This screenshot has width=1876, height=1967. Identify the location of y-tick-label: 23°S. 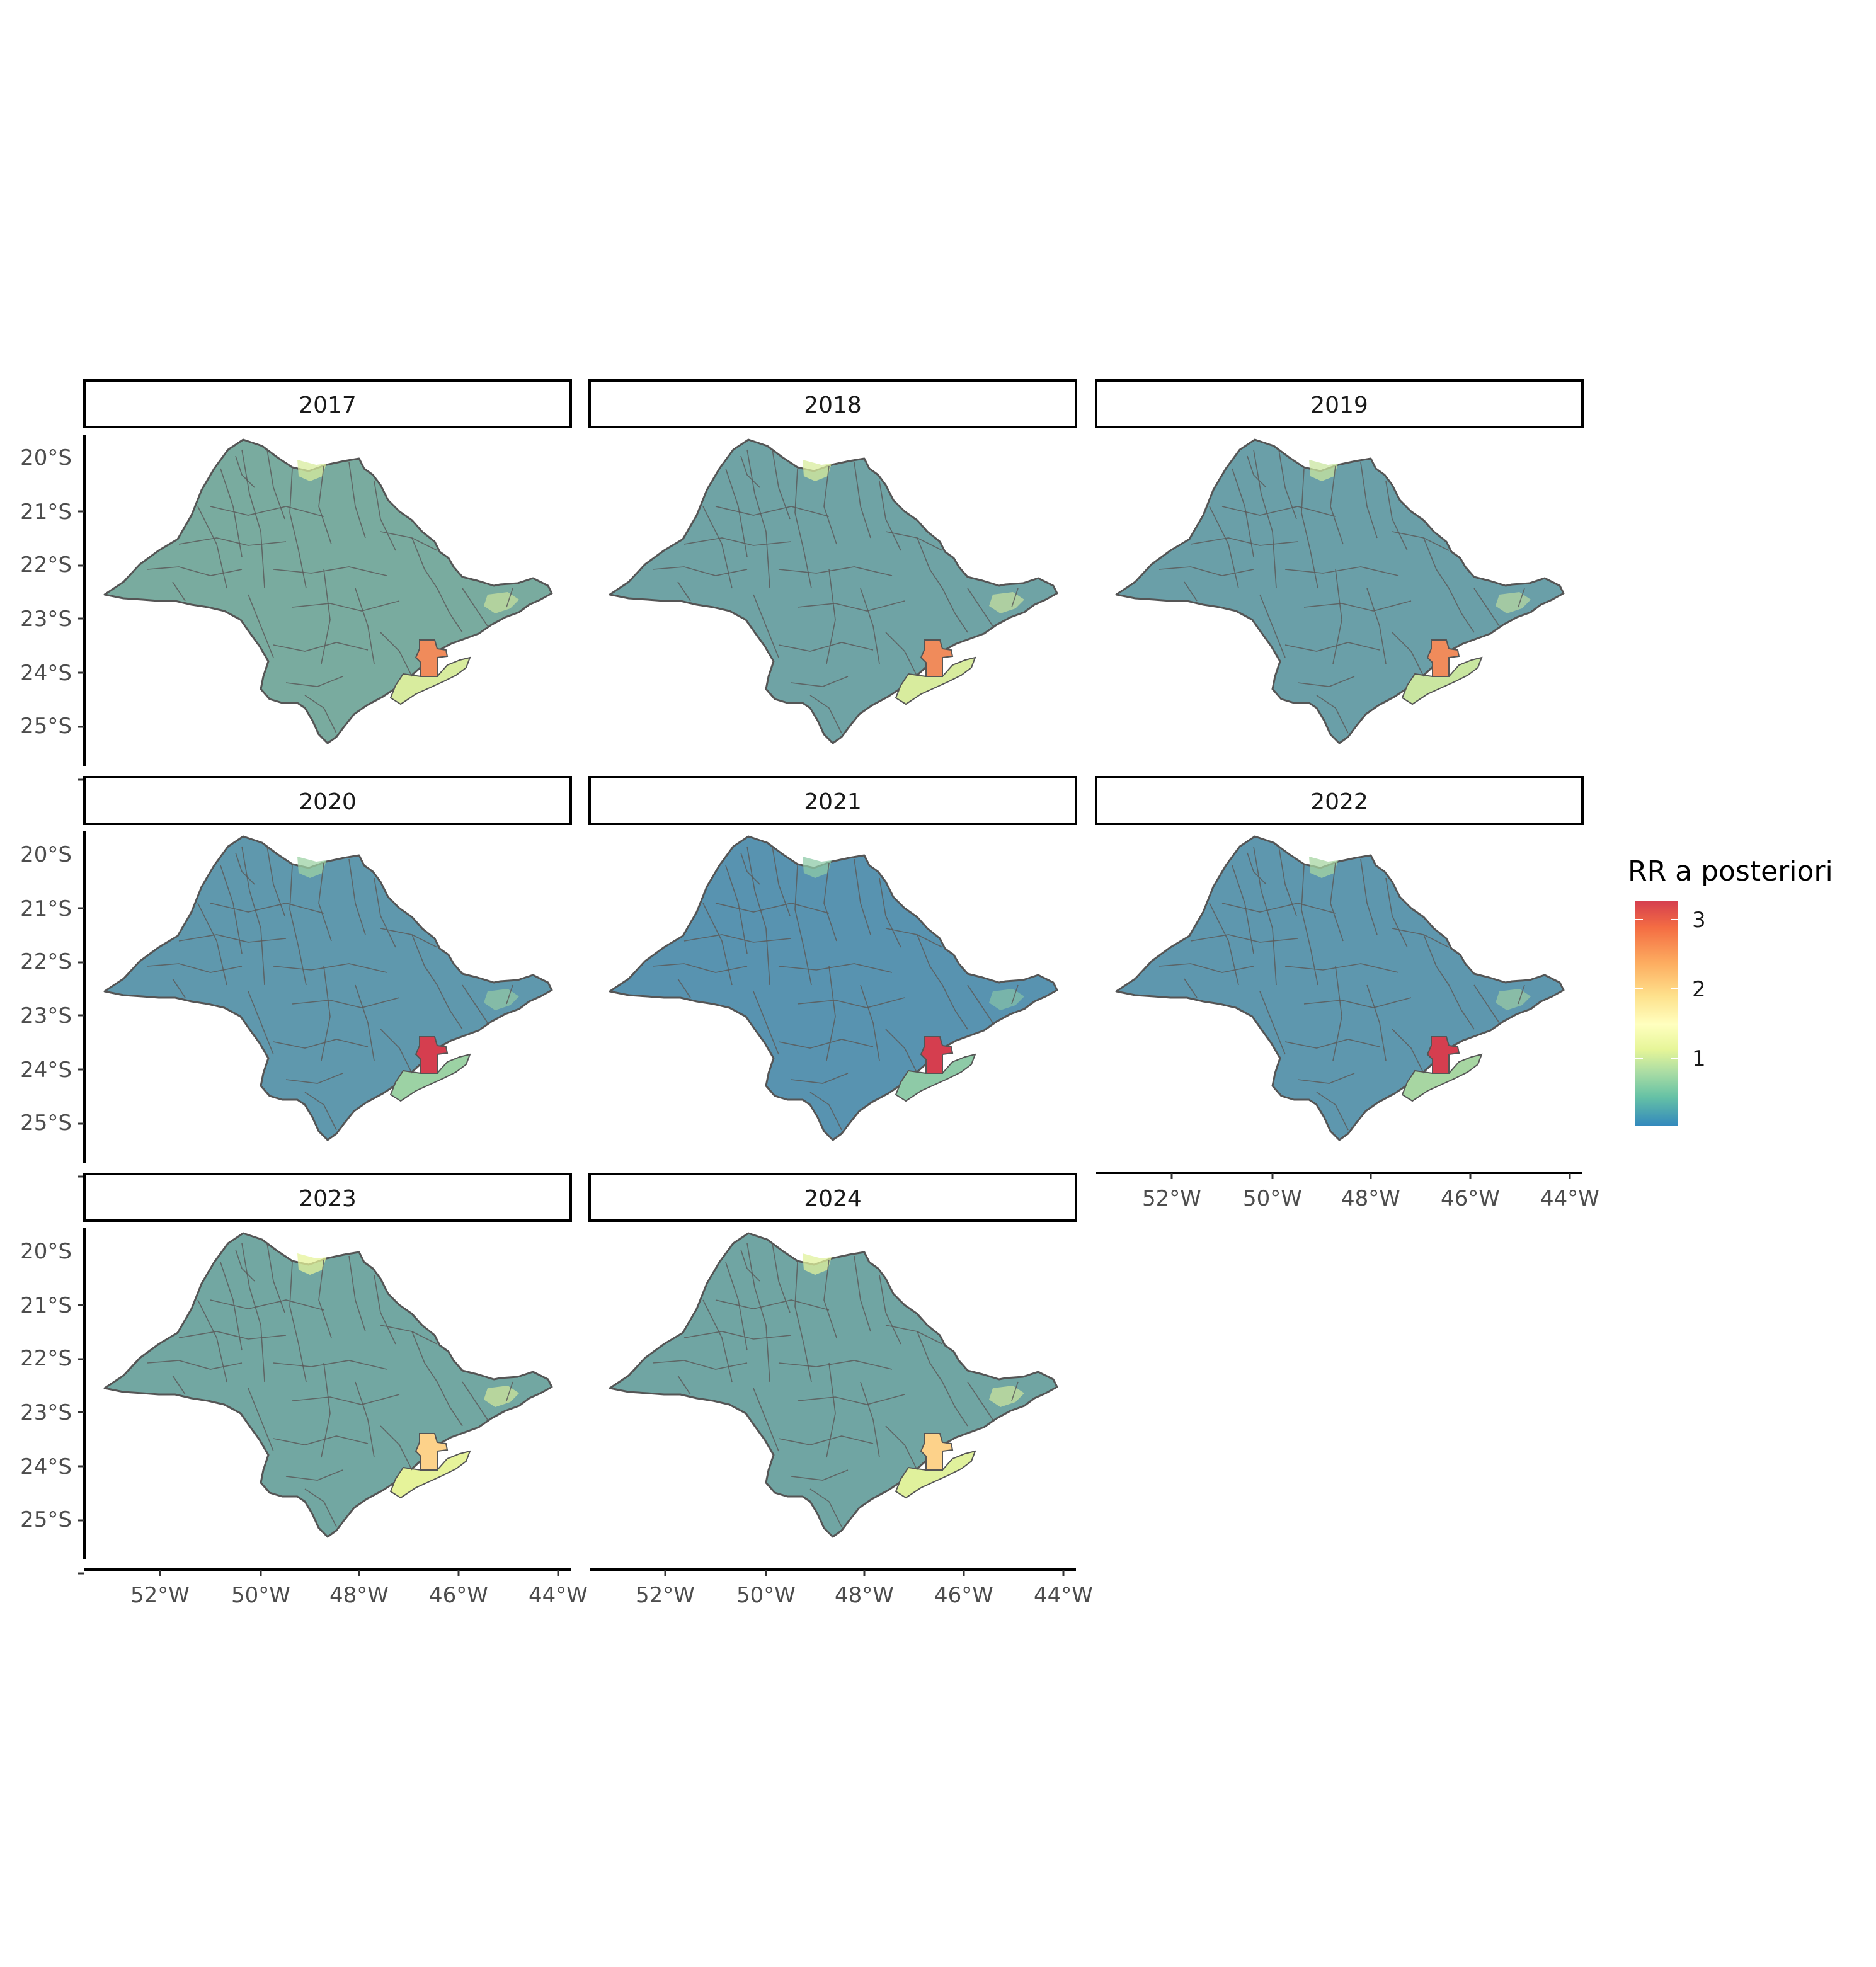
(46, 1412).